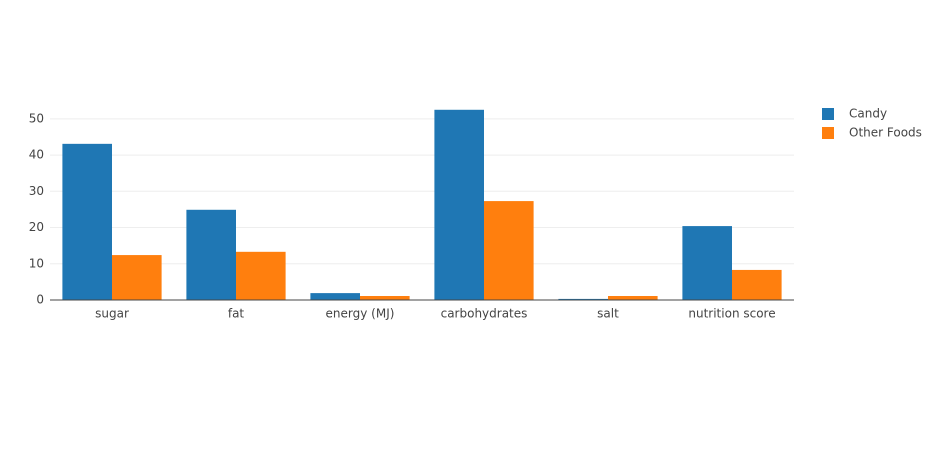 This screenshot has width=936, height=450. Describe the element at coordinates (731, 314) in the screenshot. I see `x-tick-label: nutrition score` at that location.